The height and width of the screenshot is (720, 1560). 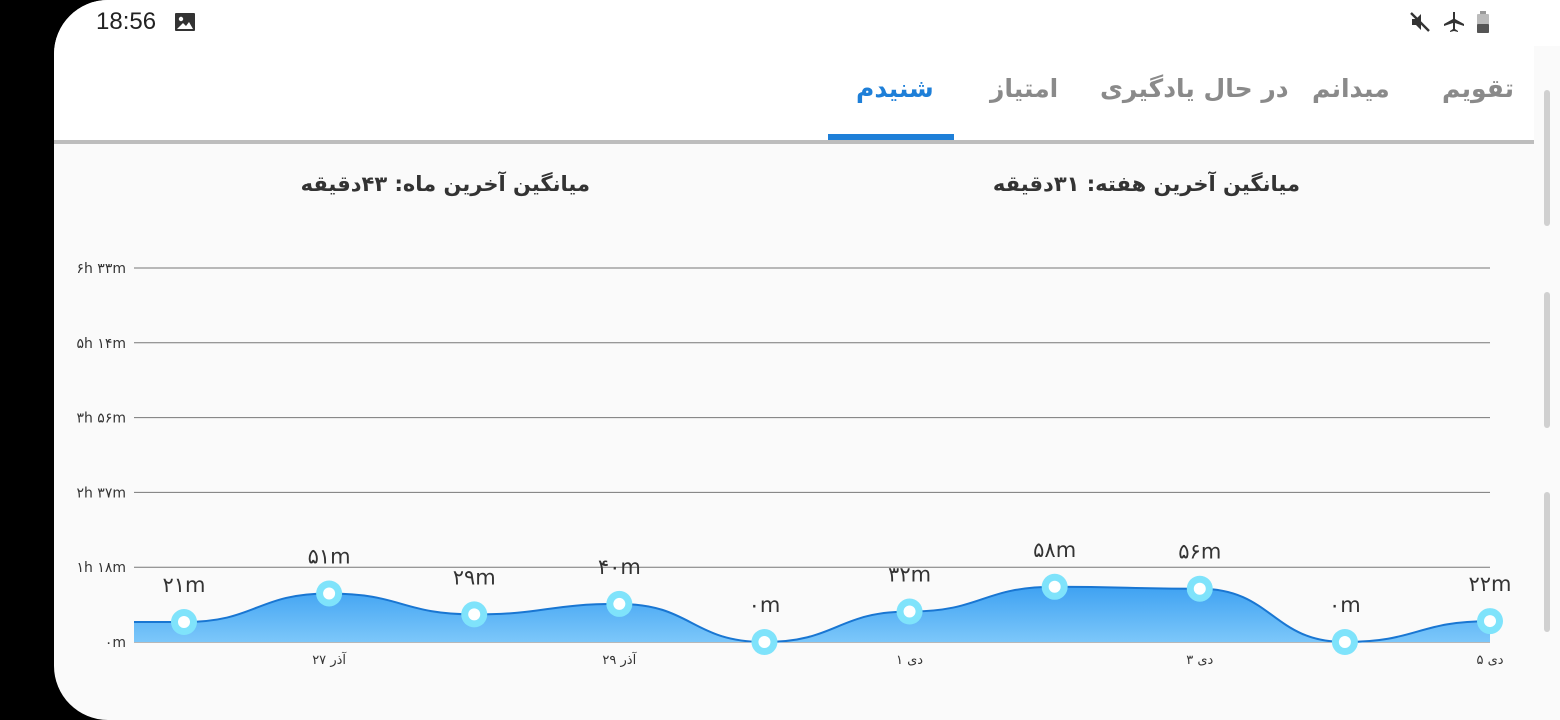 I want to click on status-icons, so click(x=1449, y=24).